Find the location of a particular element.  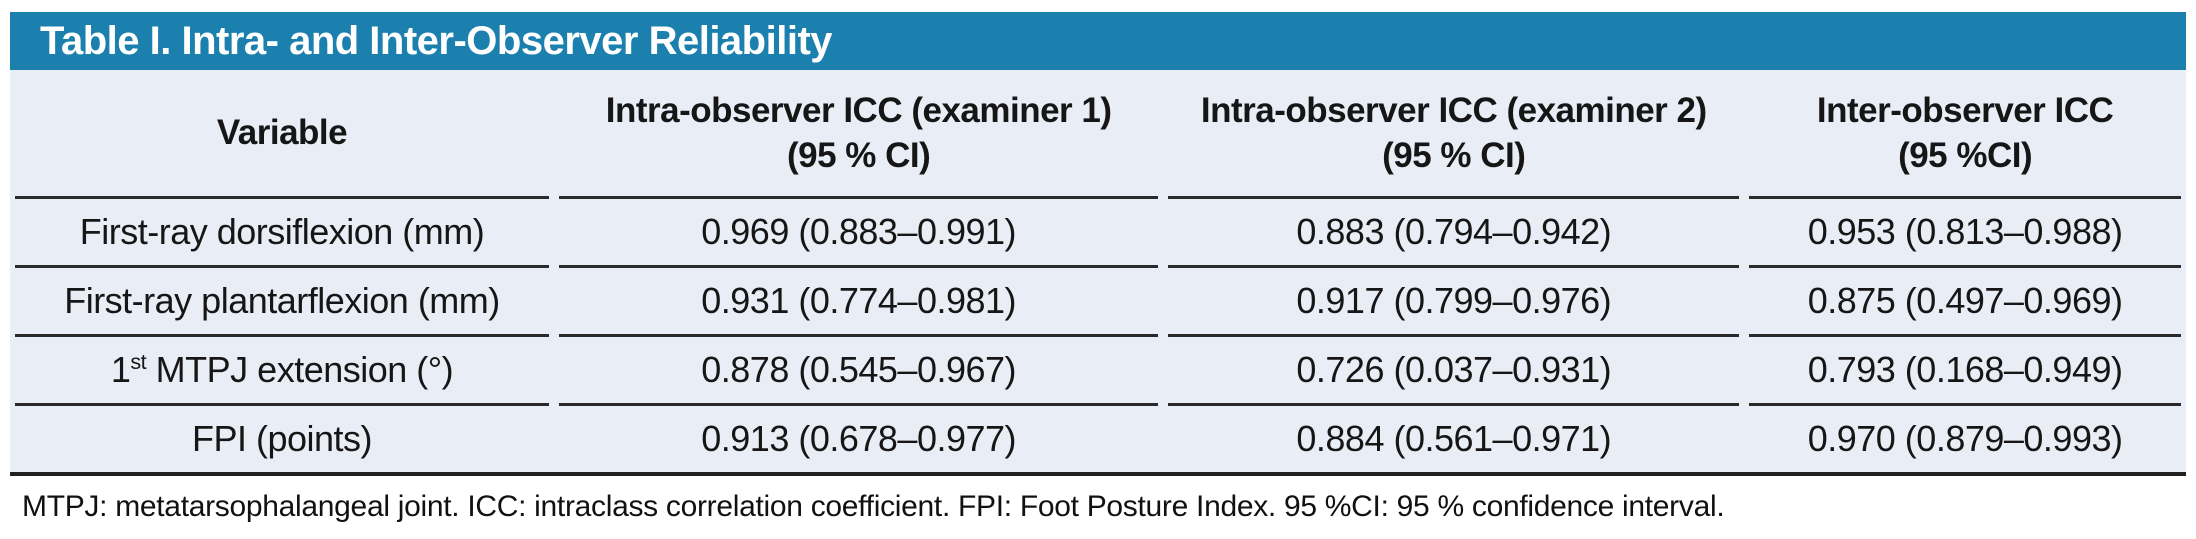

variable-label: First-ray plantarflexion (mm) is located at coordinates (282, 301).